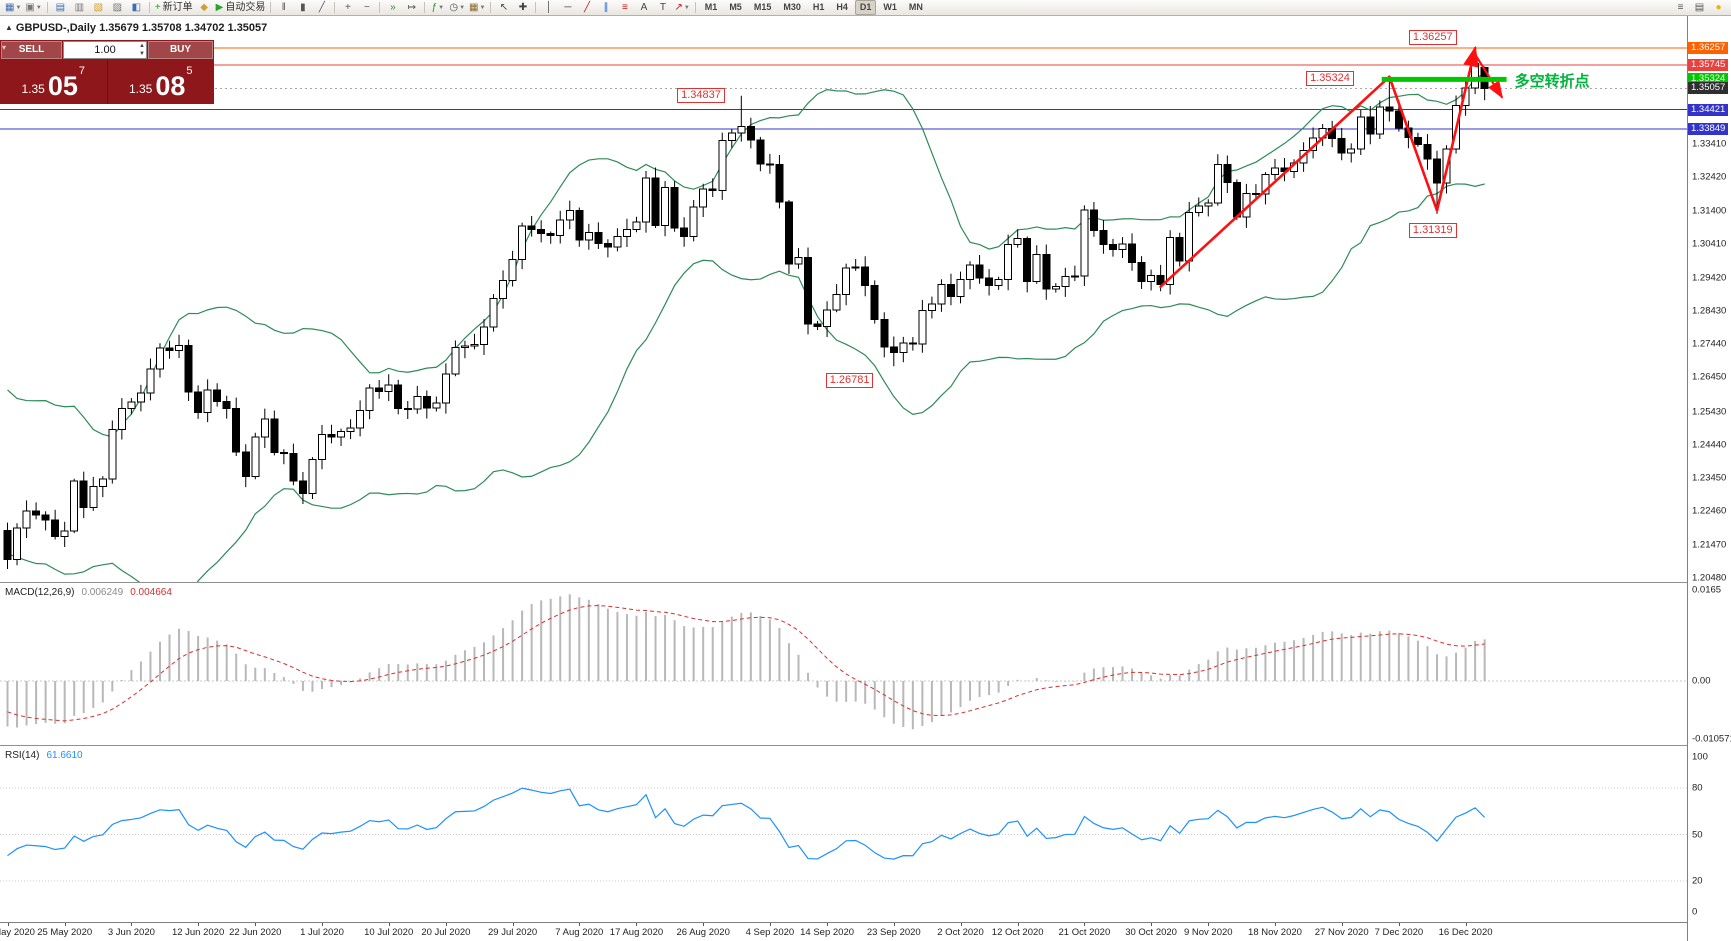 Image resolution: width=1731 pixels, height=941 pixels. Describe the element at coordinates (40, 592) in the screenshot. I see `macd-name: MACD(12,26,9)` at that location.